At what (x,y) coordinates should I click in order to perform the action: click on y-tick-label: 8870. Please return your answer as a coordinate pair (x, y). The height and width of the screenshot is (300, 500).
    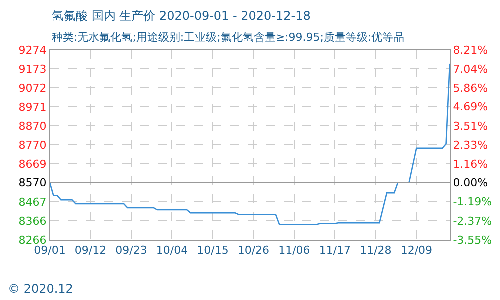
    Looking at the image, I should click on (32, 126).